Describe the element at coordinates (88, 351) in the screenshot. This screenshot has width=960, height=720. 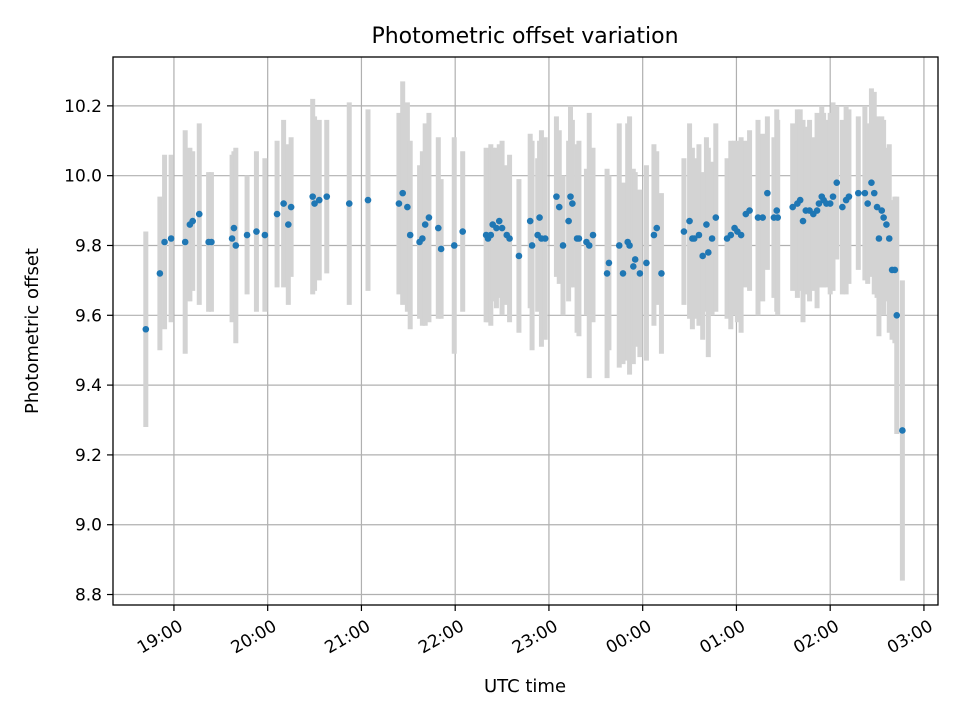
I see `y-axis-ticks: 8.8 9.0 9.2 9.4 9.6 9.8 10.0 10.2` at that location.